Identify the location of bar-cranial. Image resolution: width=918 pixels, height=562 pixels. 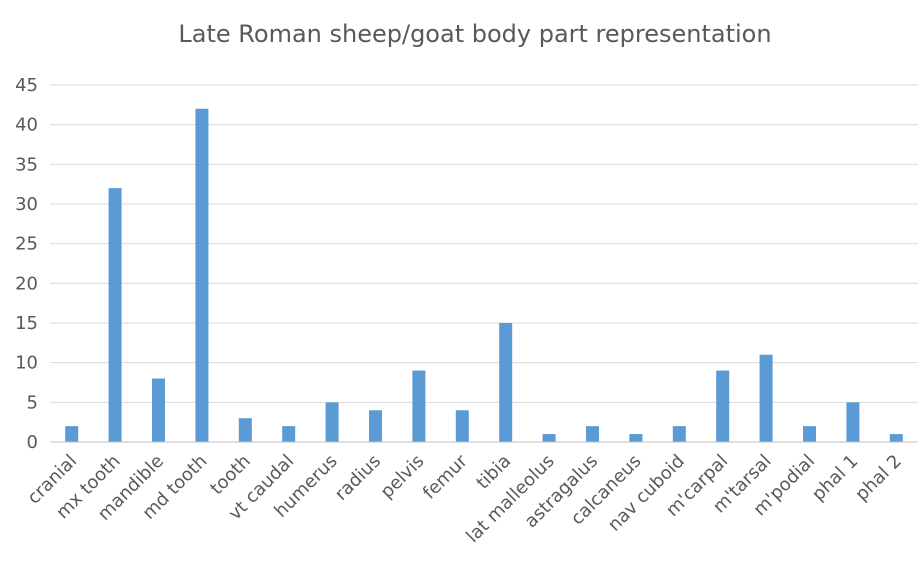
(72, 434).